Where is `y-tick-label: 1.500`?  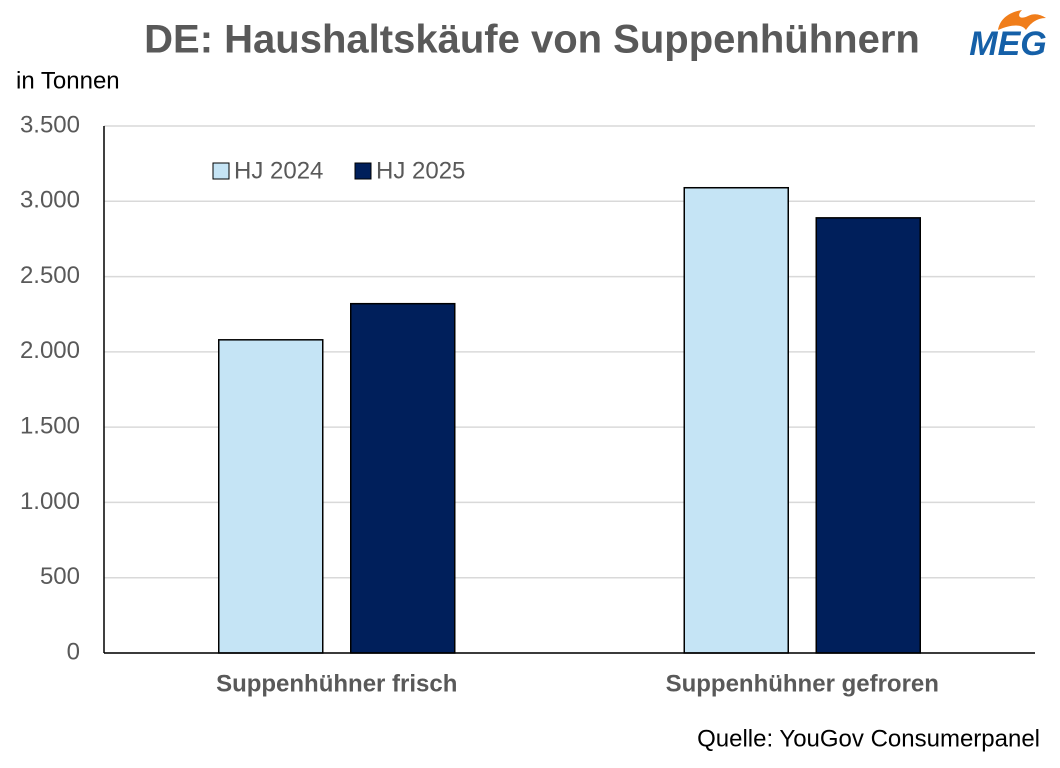
y-tick-label: 1.500 is located at coordinates (50, 425).